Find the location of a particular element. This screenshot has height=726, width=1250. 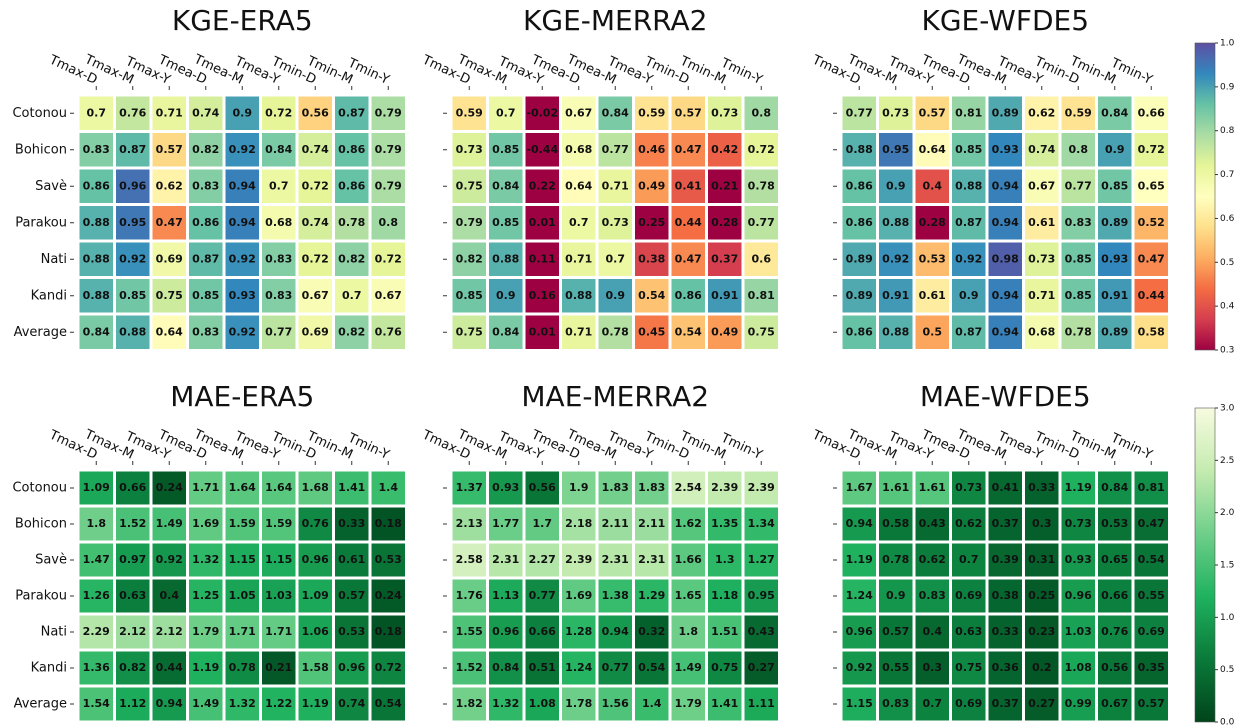

cell-label: 0.7 is located at coordinates (933, 703).